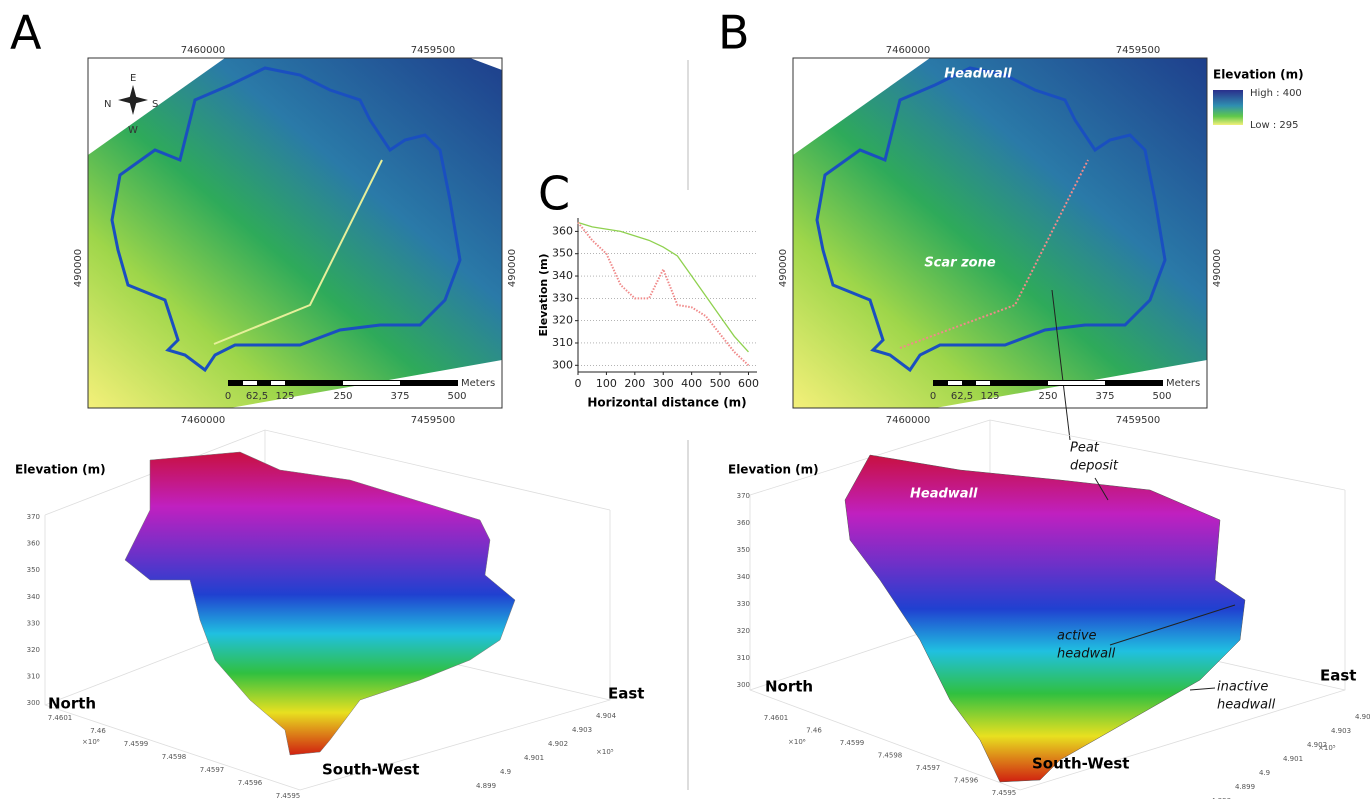 The width and height of the screenshot is (1370, 799). Describe the element at coordinates (691, 383) in the screenshot. I see `x-tick-label: 400` at that location.